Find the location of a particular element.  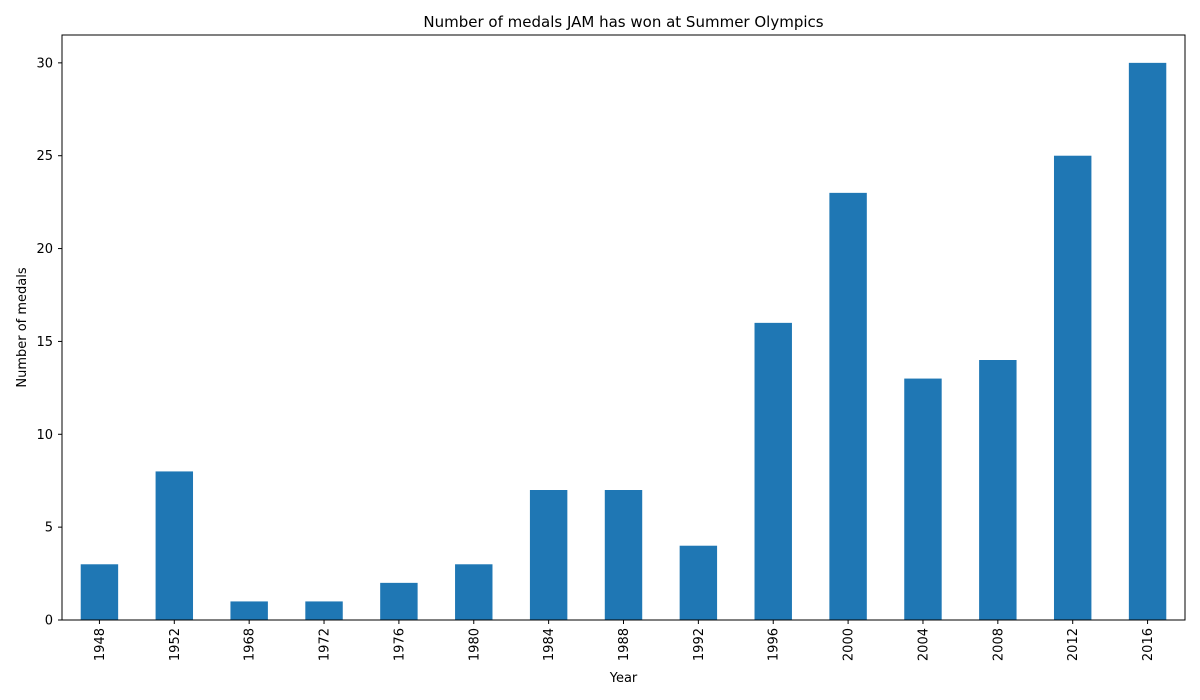

x-tick-label: 2004 is located at coordinates (923, 644).